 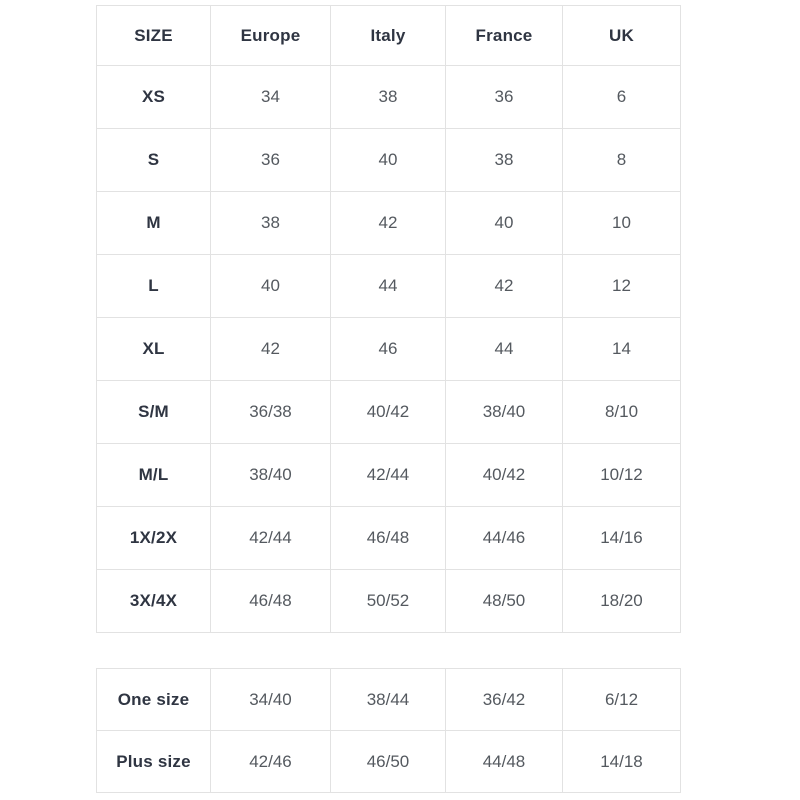 I want to click on table-row: L 40 44 42 12, so click(x=388, y=286).